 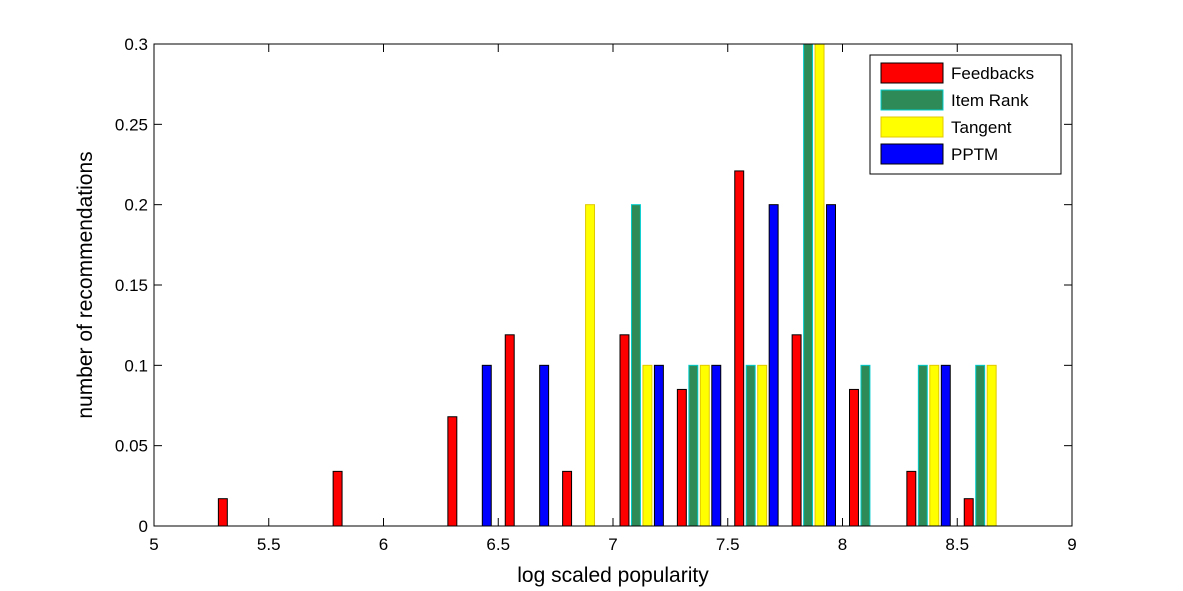 I want to click on x-tick-label: 7, so click(x=612, y=544).